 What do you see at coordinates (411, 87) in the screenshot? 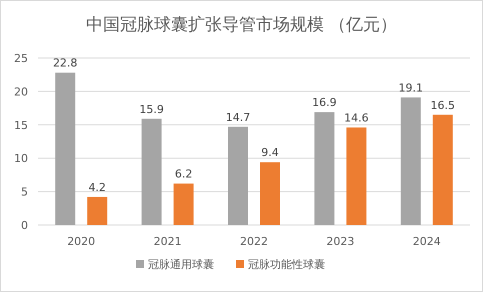
I see `data-label: 19.1` at bounding box center [411, 87].